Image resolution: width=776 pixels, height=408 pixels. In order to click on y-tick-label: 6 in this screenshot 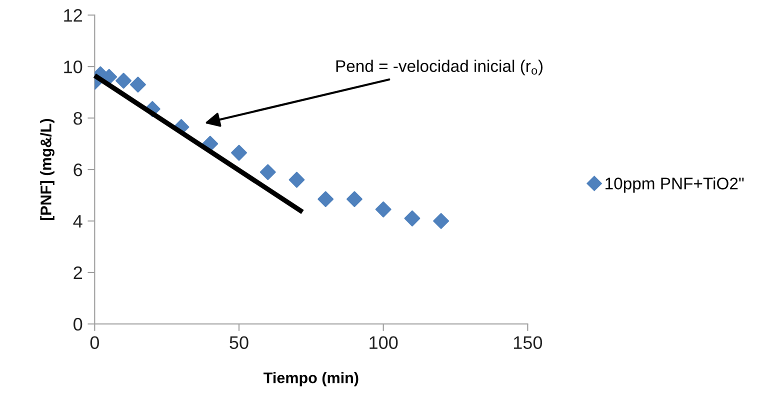, I will do `click(78, 169)`.